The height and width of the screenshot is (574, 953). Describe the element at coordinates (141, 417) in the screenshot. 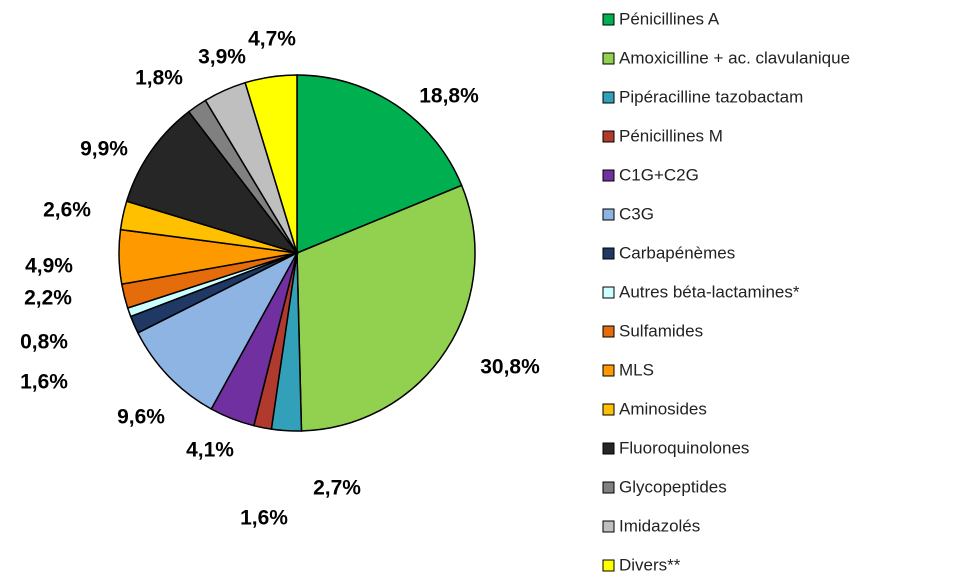

I see `value-label: 9,6%` at that location.